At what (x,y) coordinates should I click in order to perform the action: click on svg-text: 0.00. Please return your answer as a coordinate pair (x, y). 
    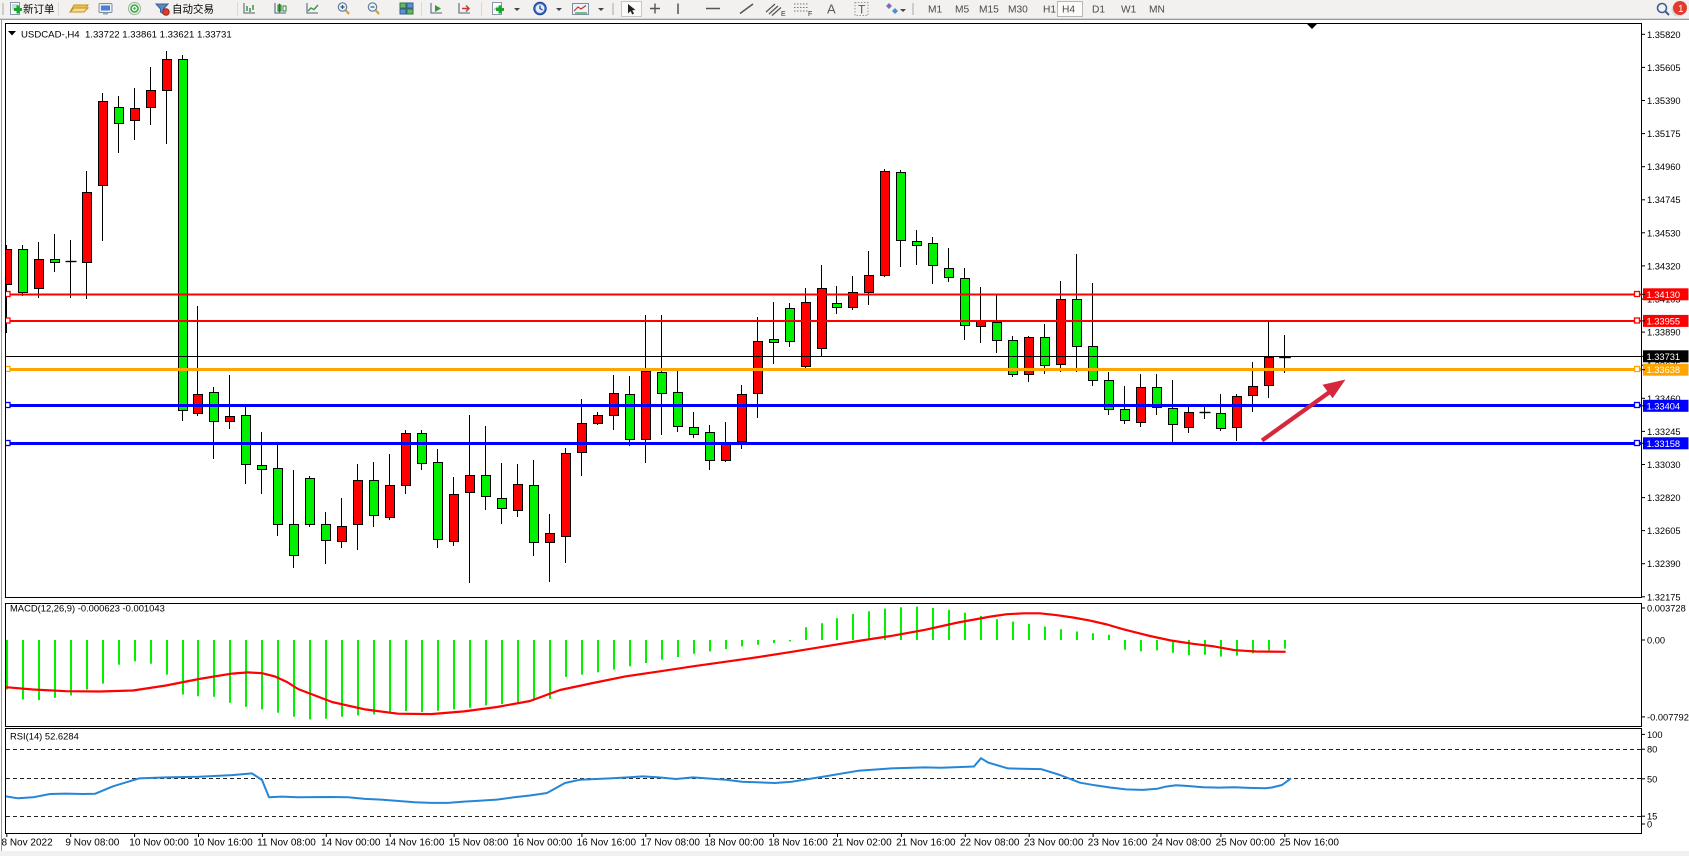
    Looking at the image, I should click on (1656, 641).